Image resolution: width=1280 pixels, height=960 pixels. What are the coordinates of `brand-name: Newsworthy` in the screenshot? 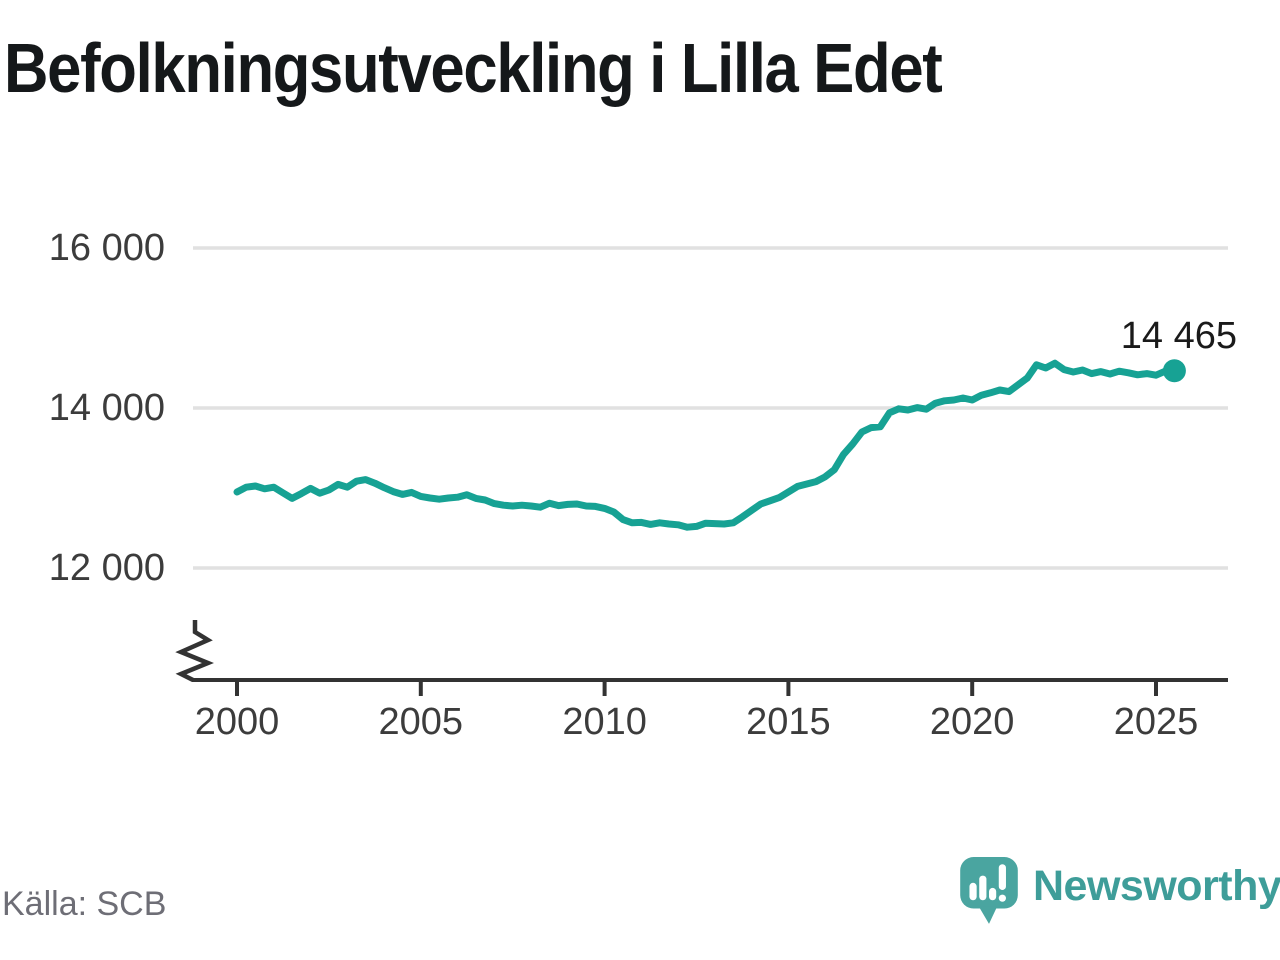 It's located at (1156, 885).